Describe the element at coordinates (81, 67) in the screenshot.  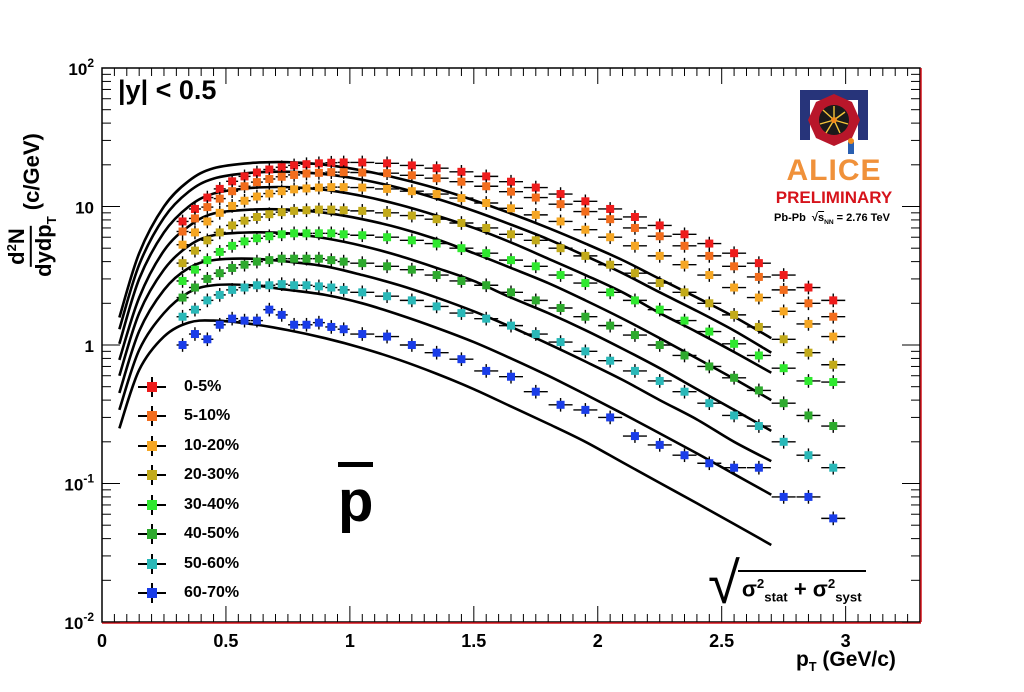
I see `y-tick-label: 102` at that location.